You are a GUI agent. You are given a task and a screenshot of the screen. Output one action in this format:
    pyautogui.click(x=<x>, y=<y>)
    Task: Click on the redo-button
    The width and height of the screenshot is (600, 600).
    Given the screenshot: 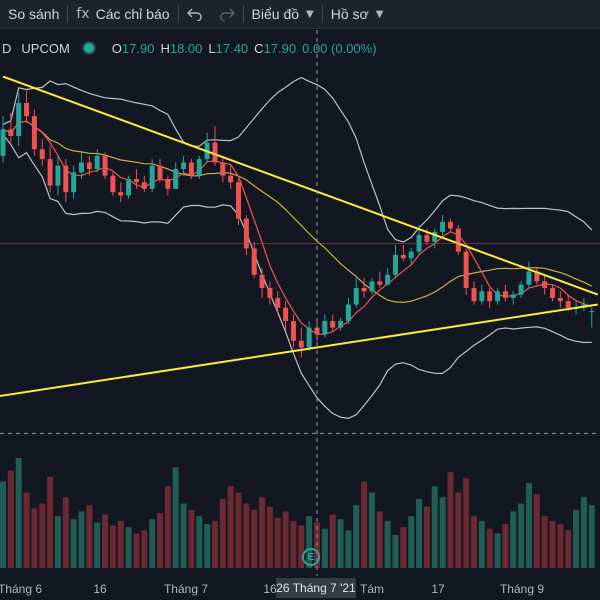 What is the action you would take?
    pyautogui.click(x=227, y=14)
    